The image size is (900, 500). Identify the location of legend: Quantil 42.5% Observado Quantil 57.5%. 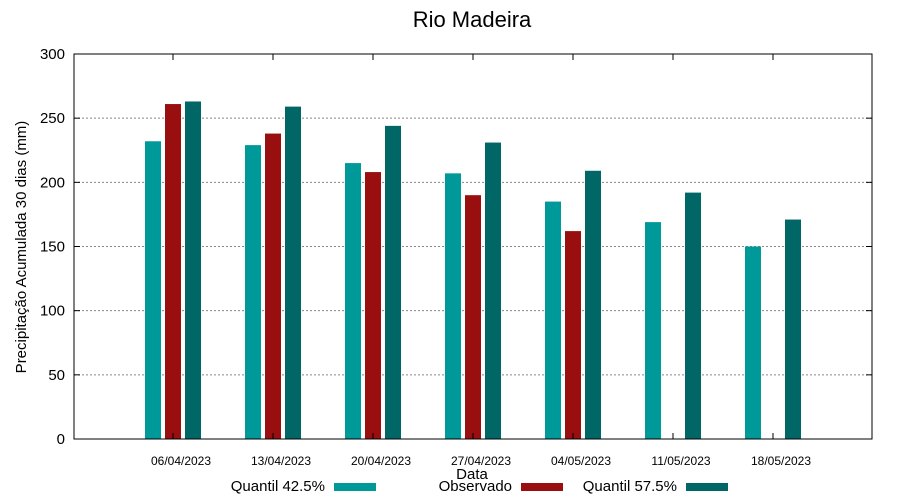
(479, 486).